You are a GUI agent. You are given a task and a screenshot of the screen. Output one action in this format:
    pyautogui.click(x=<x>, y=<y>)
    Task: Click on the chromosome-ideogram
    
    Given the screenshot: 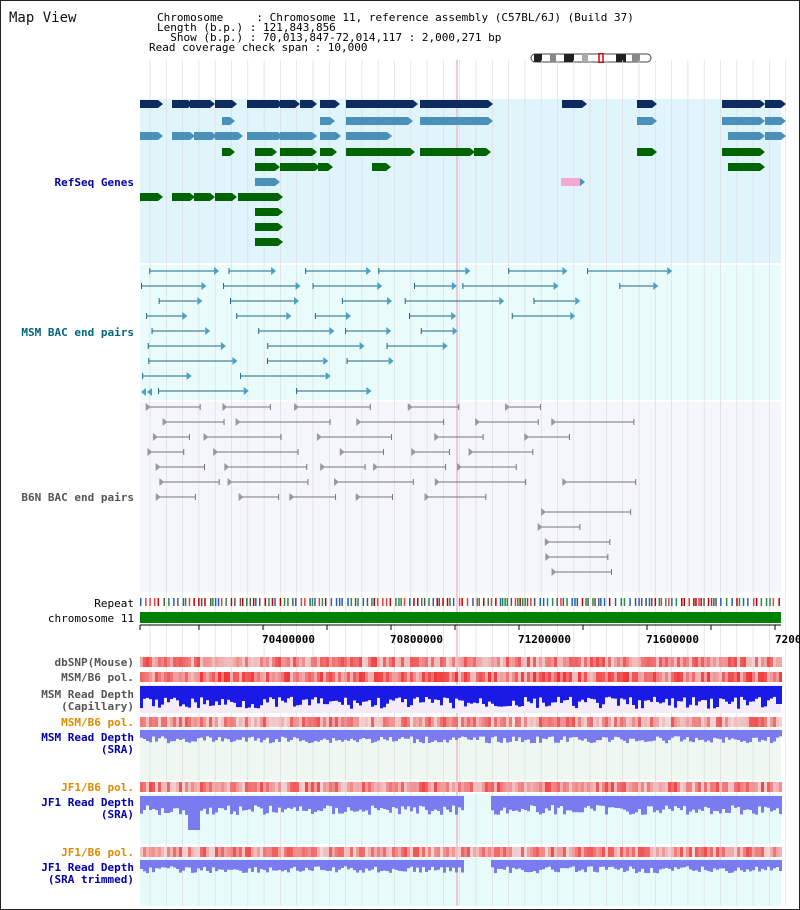 What is the action you would take?
    pyautogui.click(x=591, y=58)
    